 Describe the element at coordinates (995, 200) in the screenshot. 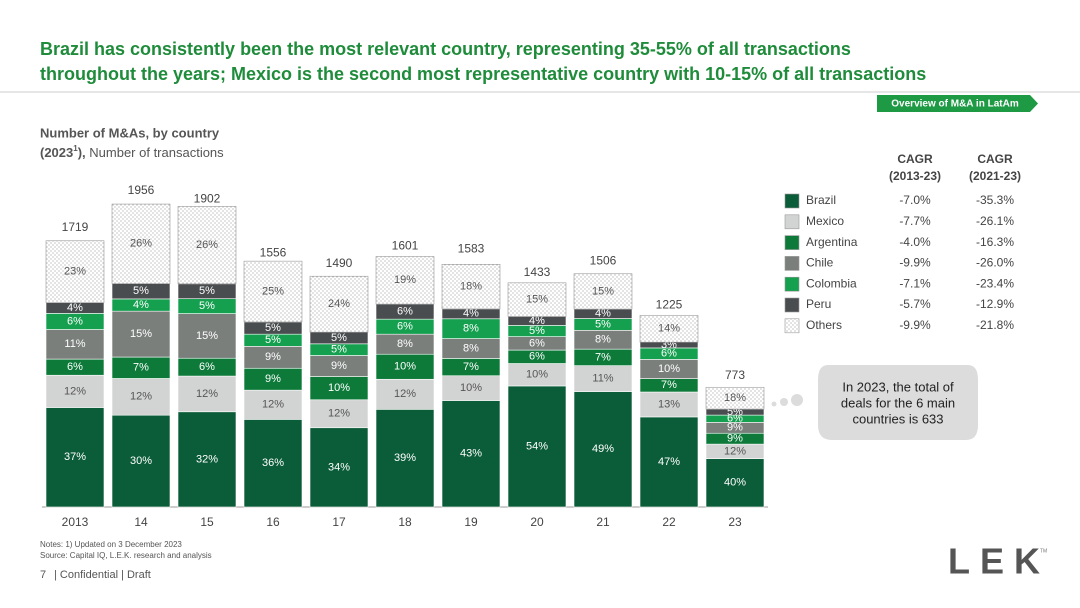

I see `cagr-value: -35.3%` at that location.